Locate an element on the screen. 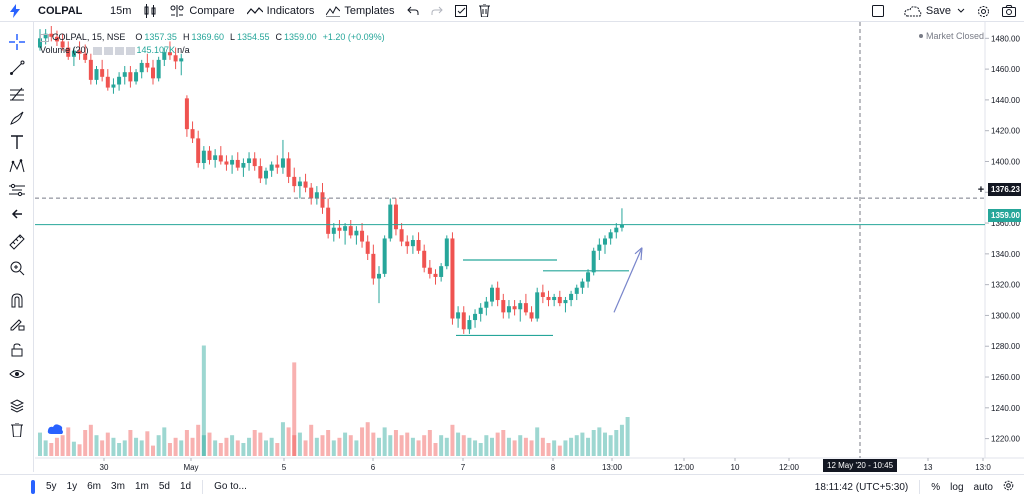 Image resolution: width=1024 pixels, height=498 pixels. visibility-button is located at coordinates (17, 374).